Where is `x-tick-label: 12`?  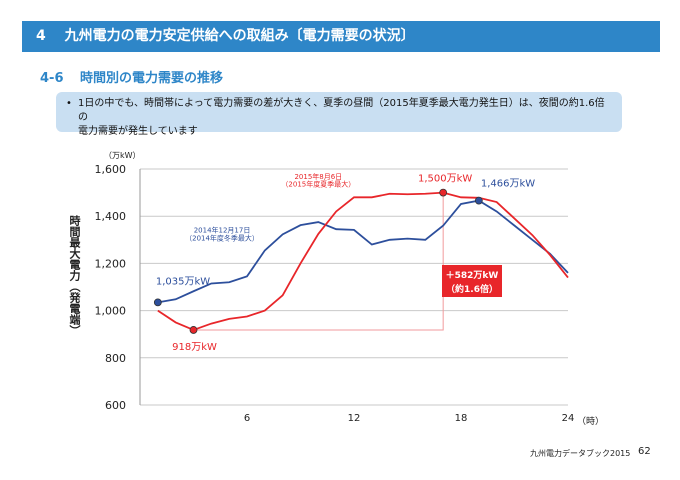 x-tick-label: 12 is located at coordinates (354, 418).